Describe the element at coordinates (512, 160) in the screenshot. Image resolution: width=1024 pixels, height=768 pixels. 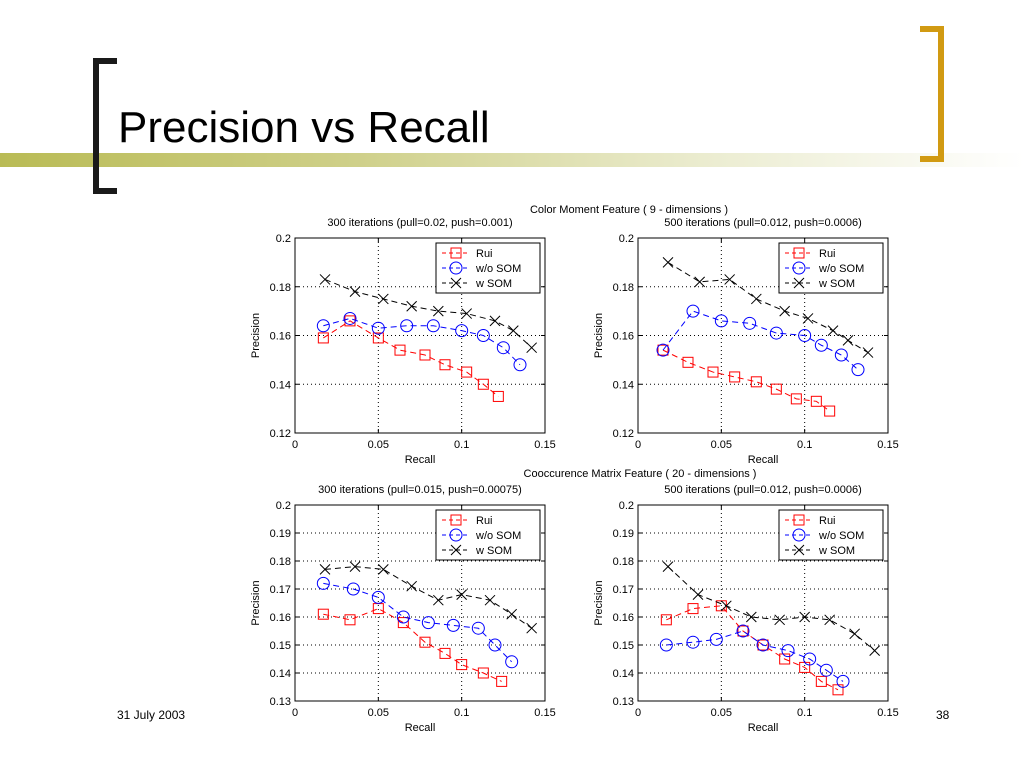
I see `title-underline-stripe` at that location.